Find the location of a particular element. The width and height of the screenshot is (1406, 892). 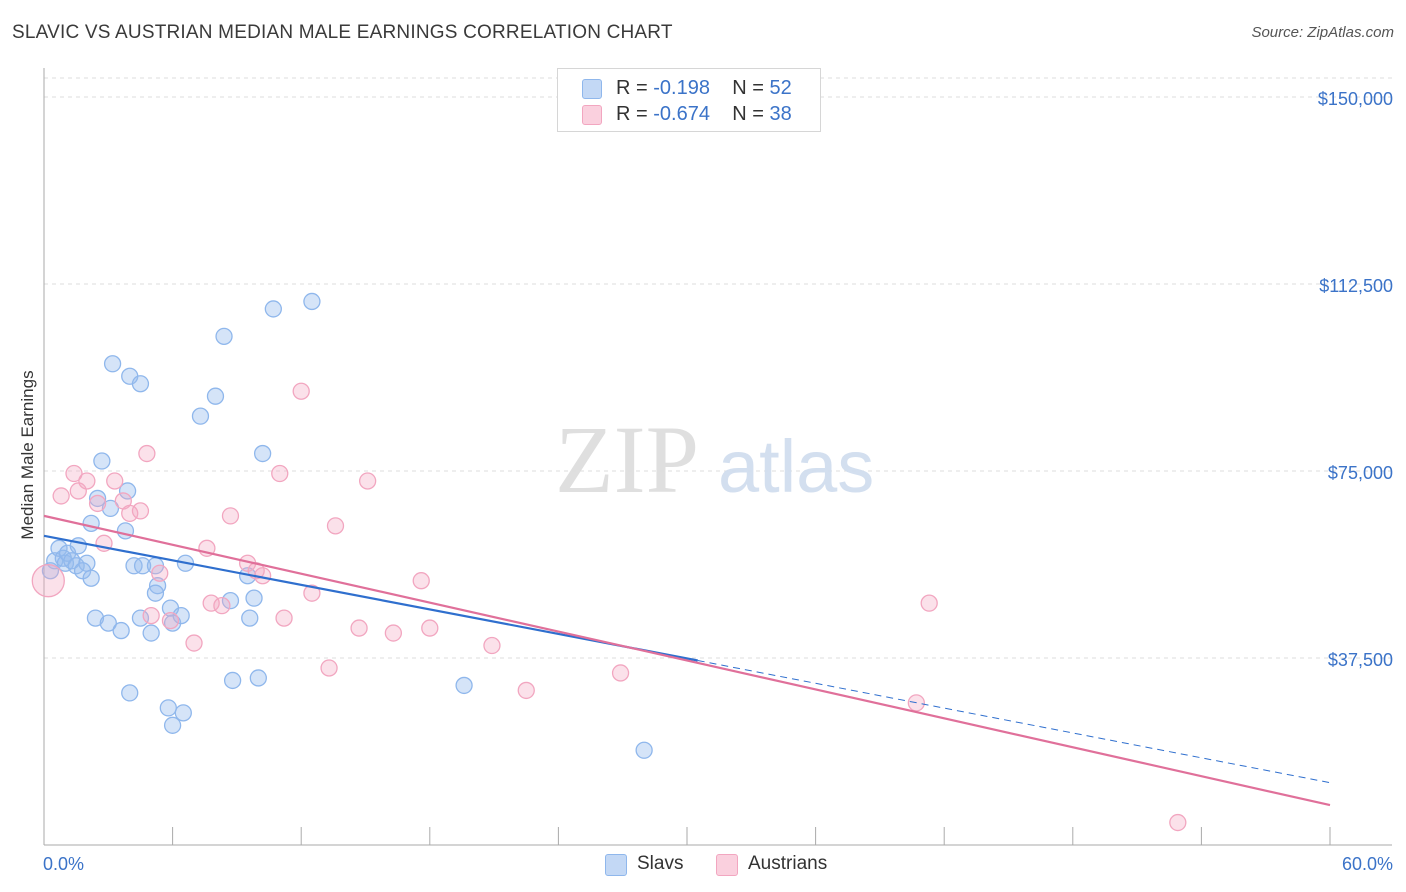

slavs-trend-extension is located at coordinates (1014, 722).